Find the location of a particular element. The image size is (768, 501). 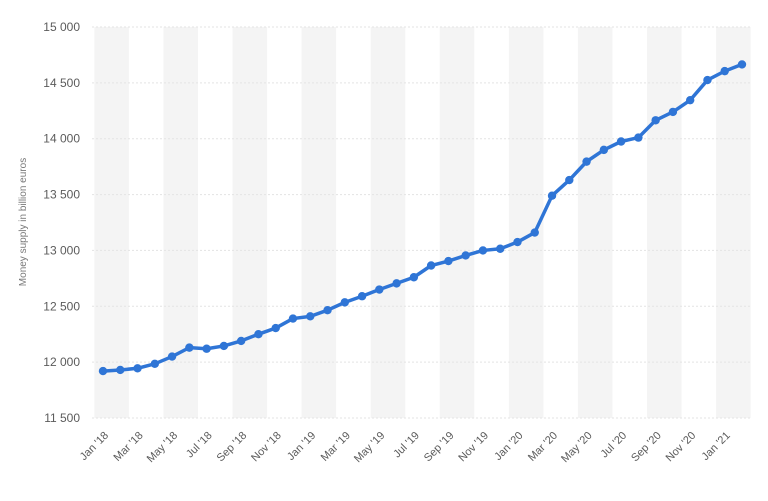

x-tick-label: May '20 is located at coordinates (576, 447).